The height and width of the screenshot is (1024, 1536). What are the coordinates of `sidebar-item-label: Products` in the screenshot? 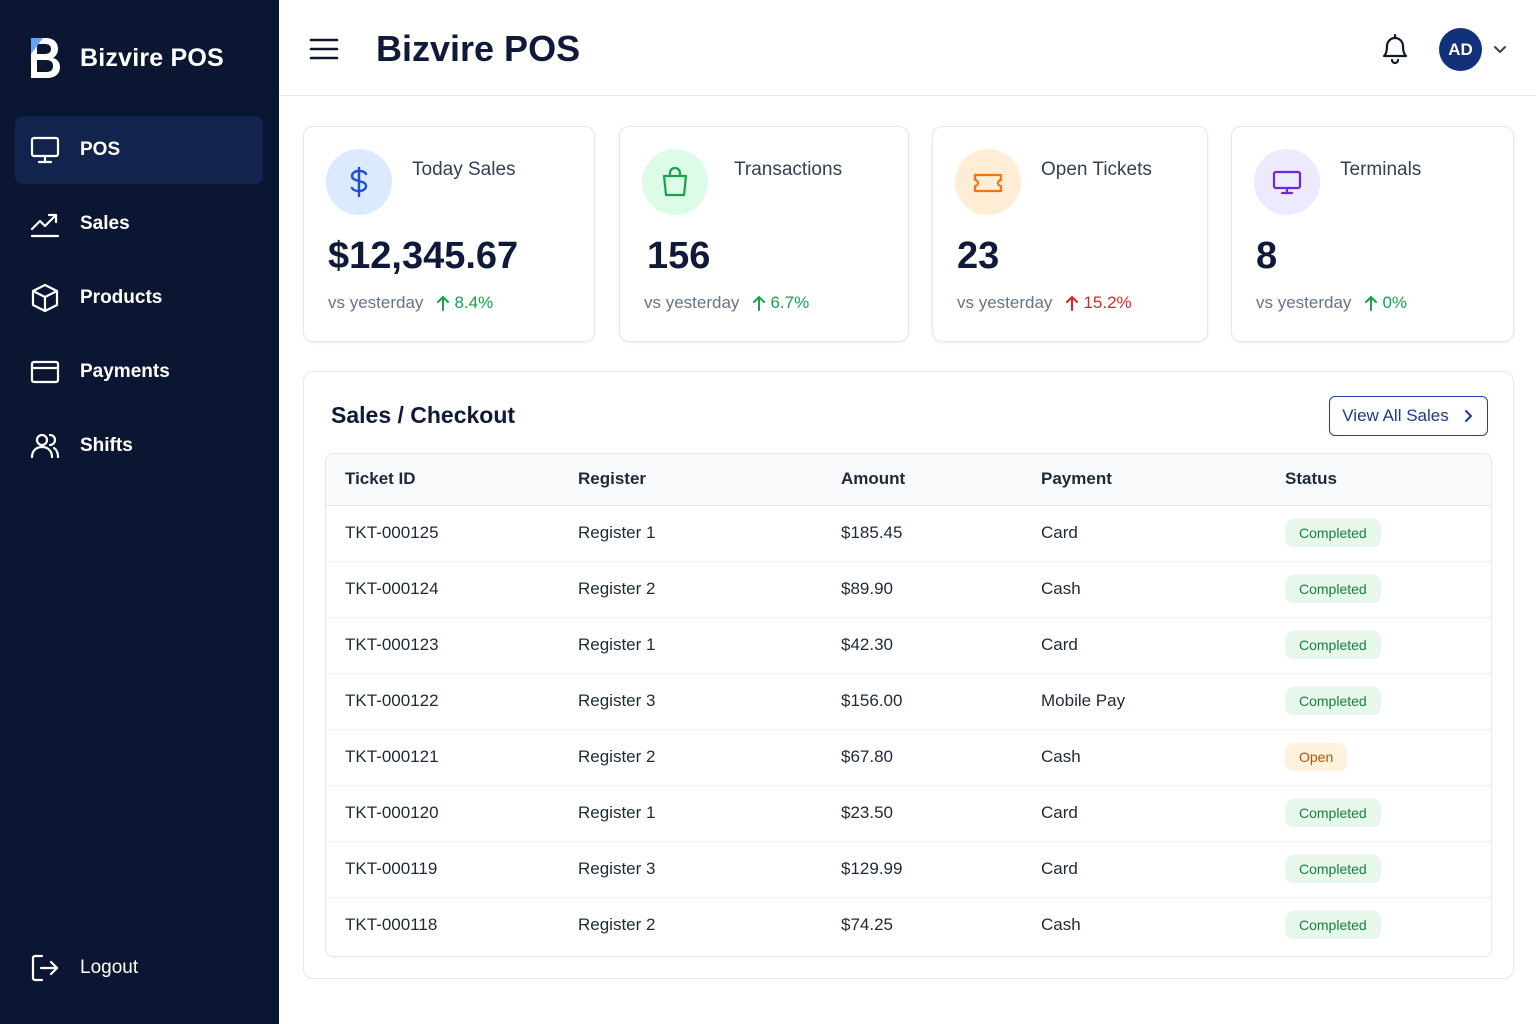 It's located at (121, 297).